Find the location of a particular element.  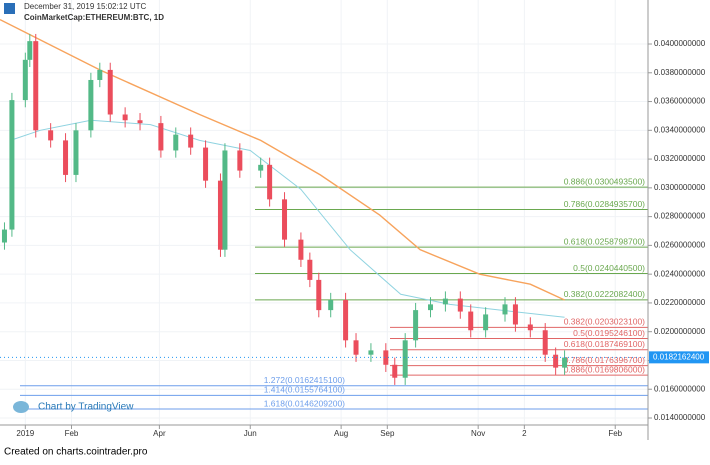

y-tick-label: 0.0160000000 is located at coordinates (680, 388).